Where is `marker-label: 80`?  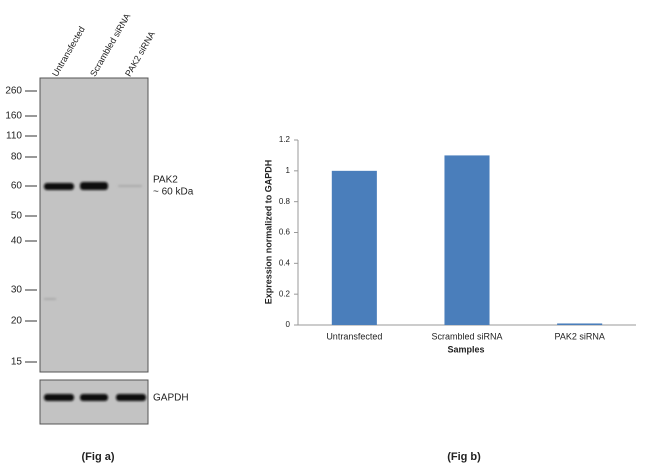 marker-label: 80 is located at coordinates (17, 157).